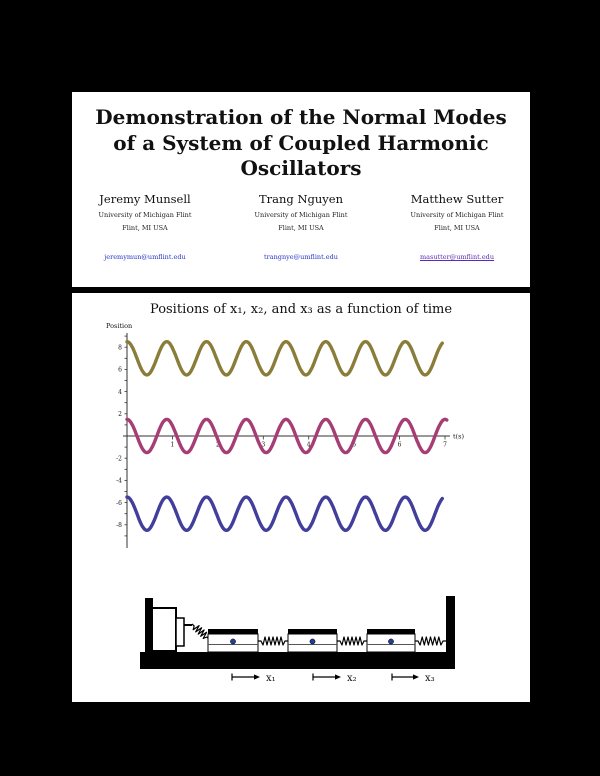  I want to click on paper-title-line1: Demonstration of the Normal Modes, so click(301, 117).